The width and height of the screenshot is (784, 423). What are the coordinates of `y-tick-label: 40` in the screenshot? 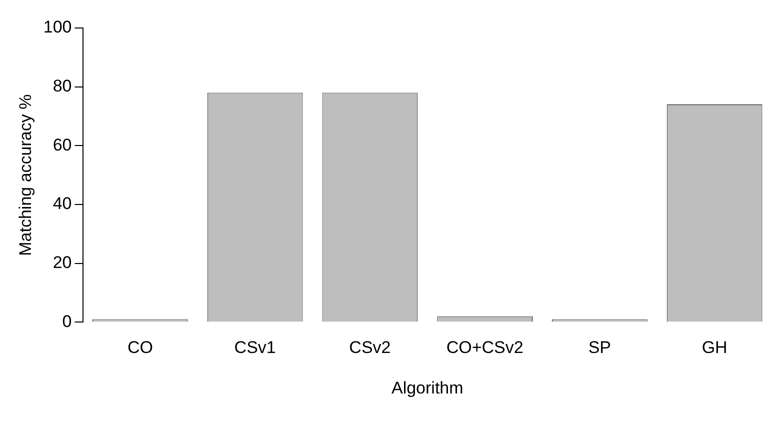 It's located at (62, 204).